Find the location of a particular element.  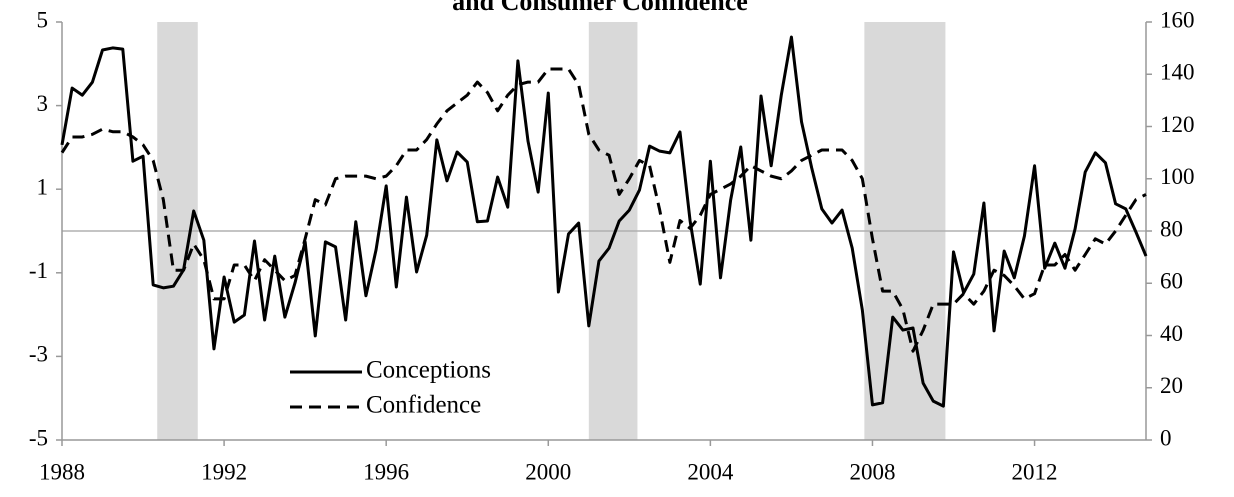

y2-tick-label: 80 is located at coordinates (1171, 228).